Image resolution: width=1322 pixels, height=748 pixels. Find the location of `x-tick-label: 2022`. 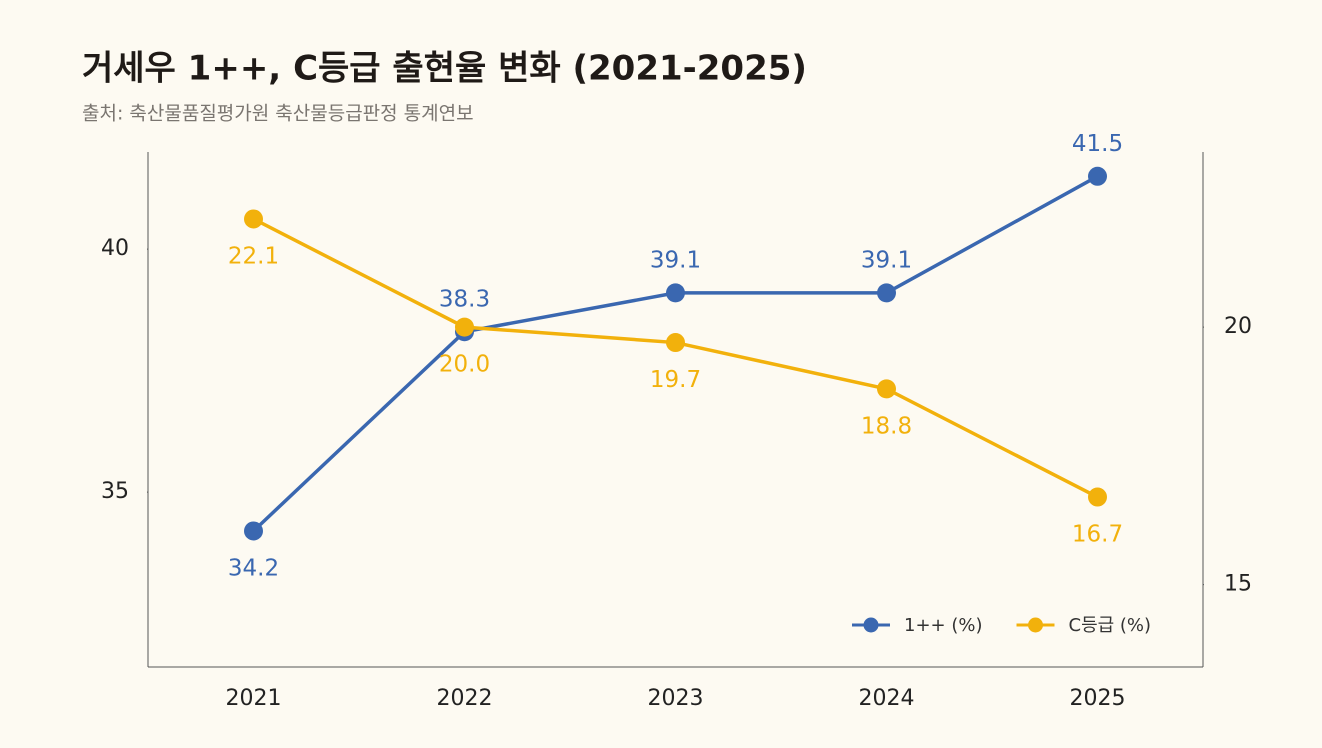

x-tick-label: 2022 is located at coordinates (465, 698).